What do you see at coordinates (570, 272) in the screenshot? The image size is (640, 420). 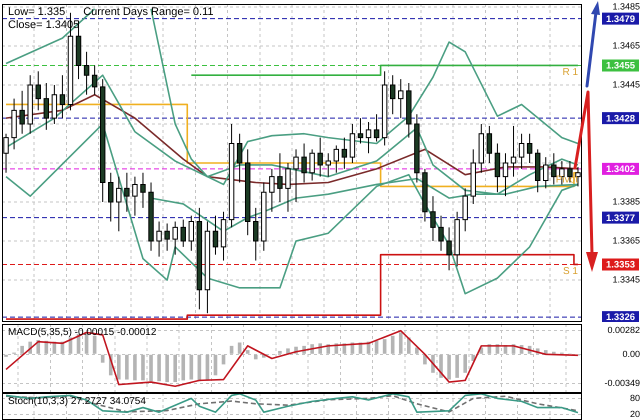 I see `annotation: S 1` at bounding box center [570, 272].